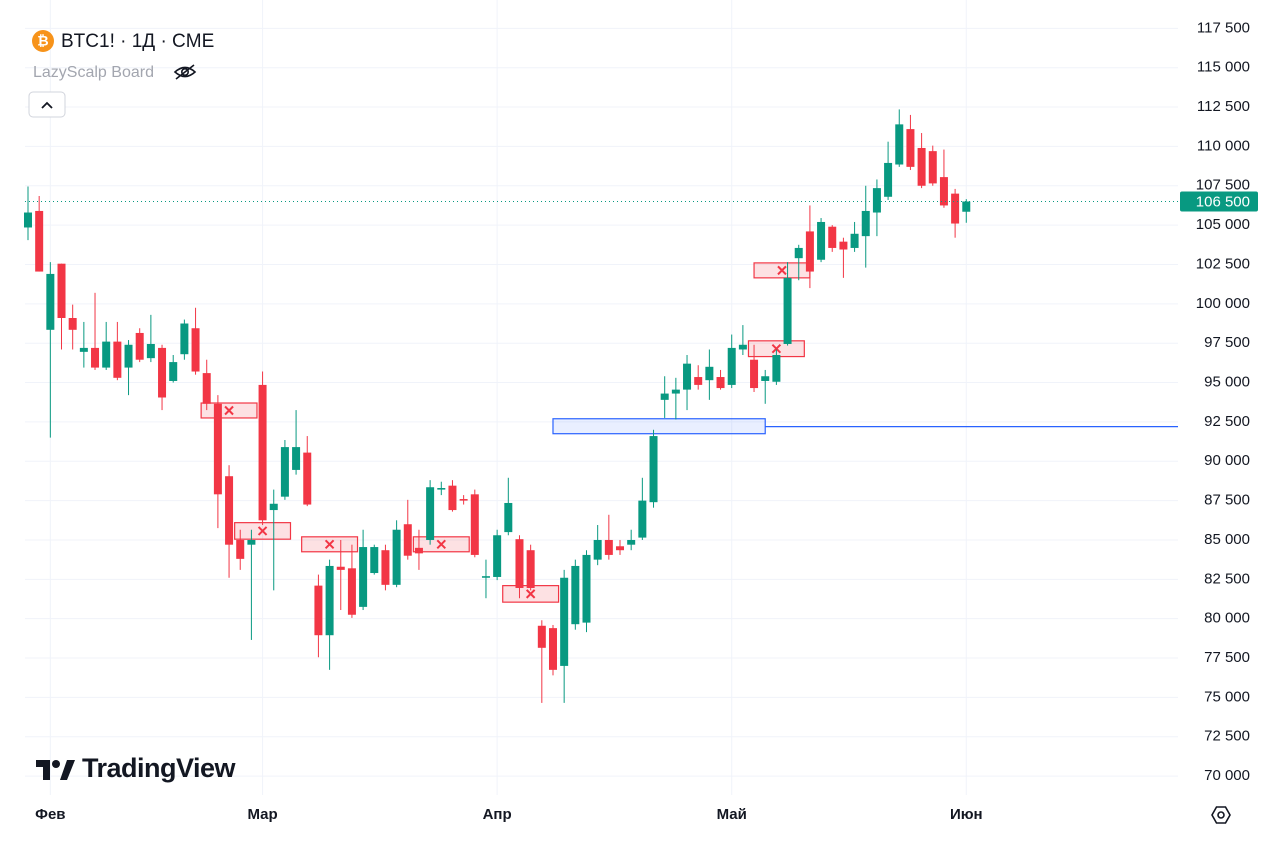 The width and height of the screenshot is (1280, 850). Describe the element at coordinates (1223, 106) in the screenshot. I see `y-tick-label: 112 500` at that location.